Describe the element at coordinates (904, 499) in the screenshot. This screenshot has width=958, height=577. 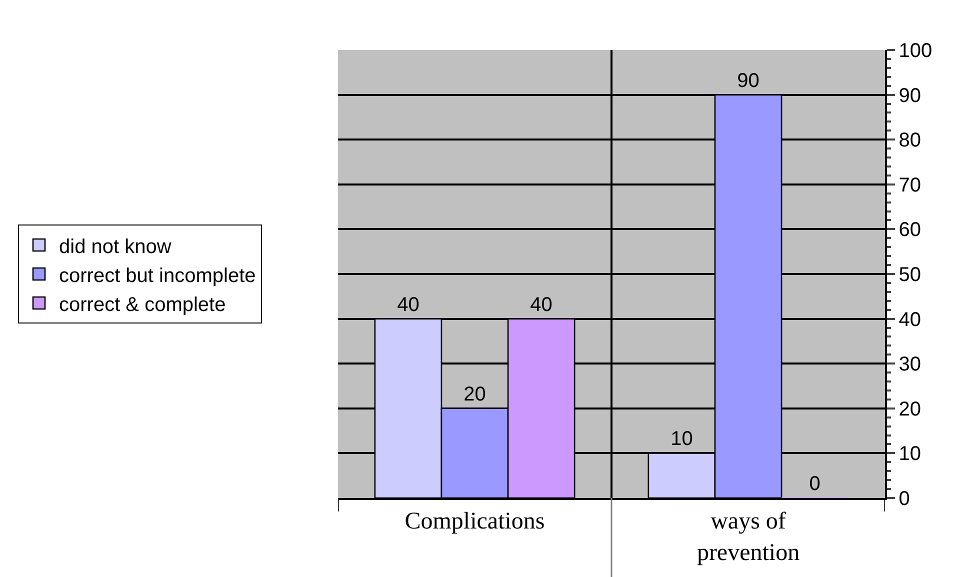
I see `y-tick-label: 0` at that location.